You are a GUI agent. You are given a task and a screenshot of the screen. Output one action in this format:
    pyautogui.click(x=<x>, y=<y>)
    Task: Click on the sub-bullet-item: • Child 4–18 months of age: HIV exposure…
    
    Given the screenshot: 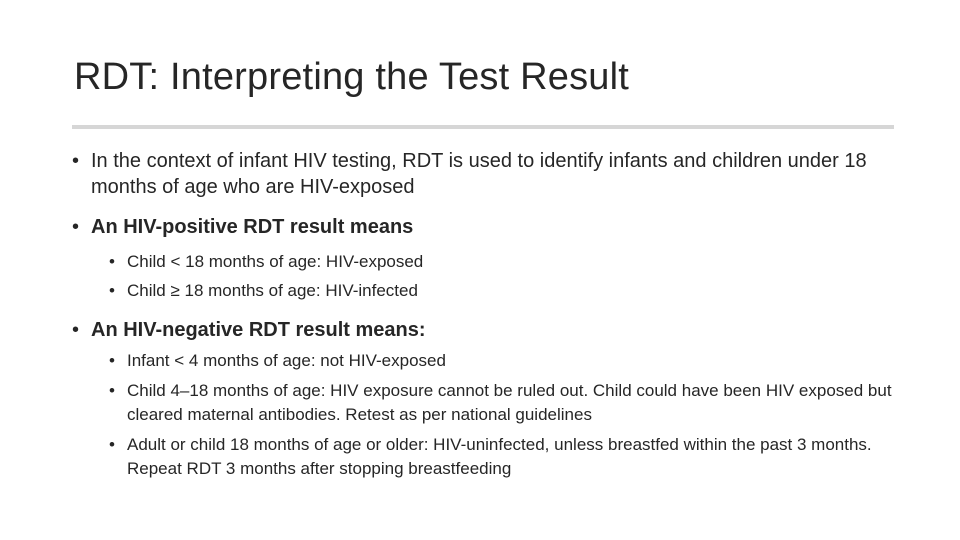 What is the action you would take?
    pyautogui.click(x=500, y=403)
    